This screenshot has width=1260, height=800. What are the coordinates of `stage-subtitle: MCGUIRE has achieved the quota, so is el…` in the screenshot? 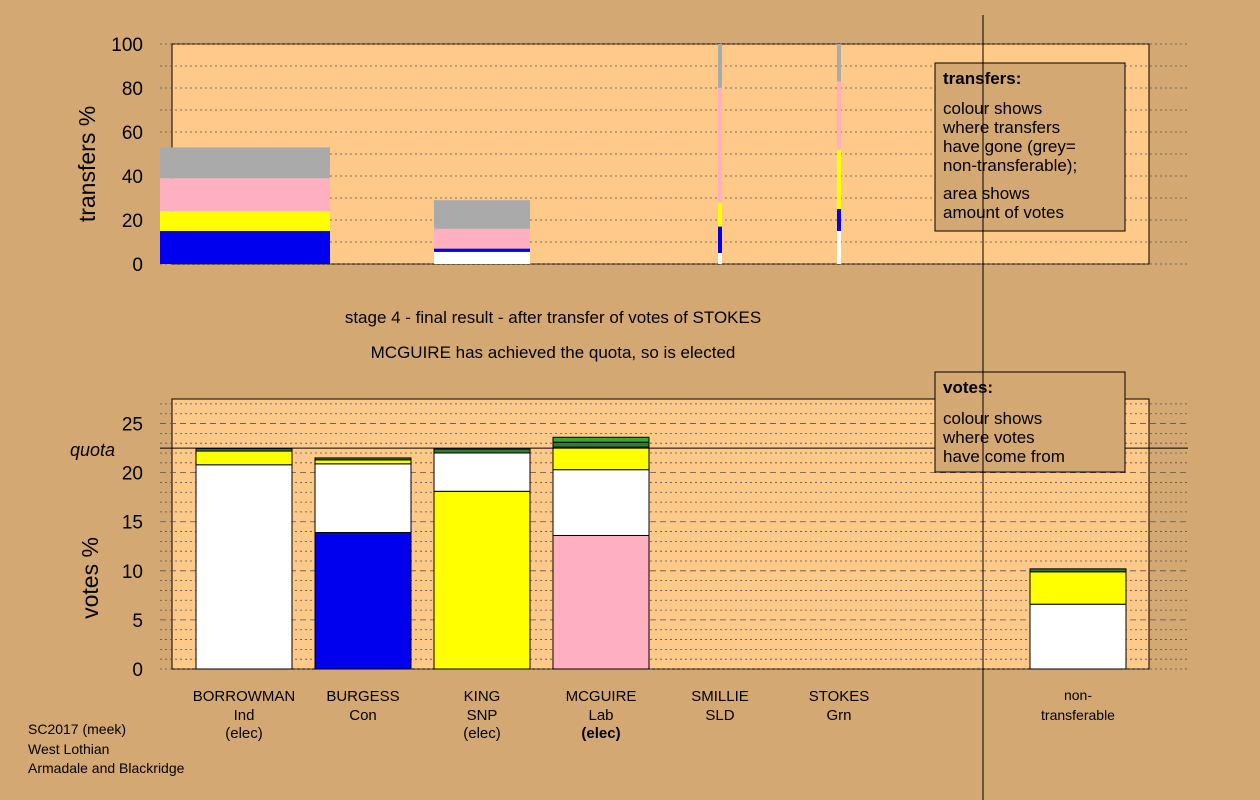 It's located at (553, 352).